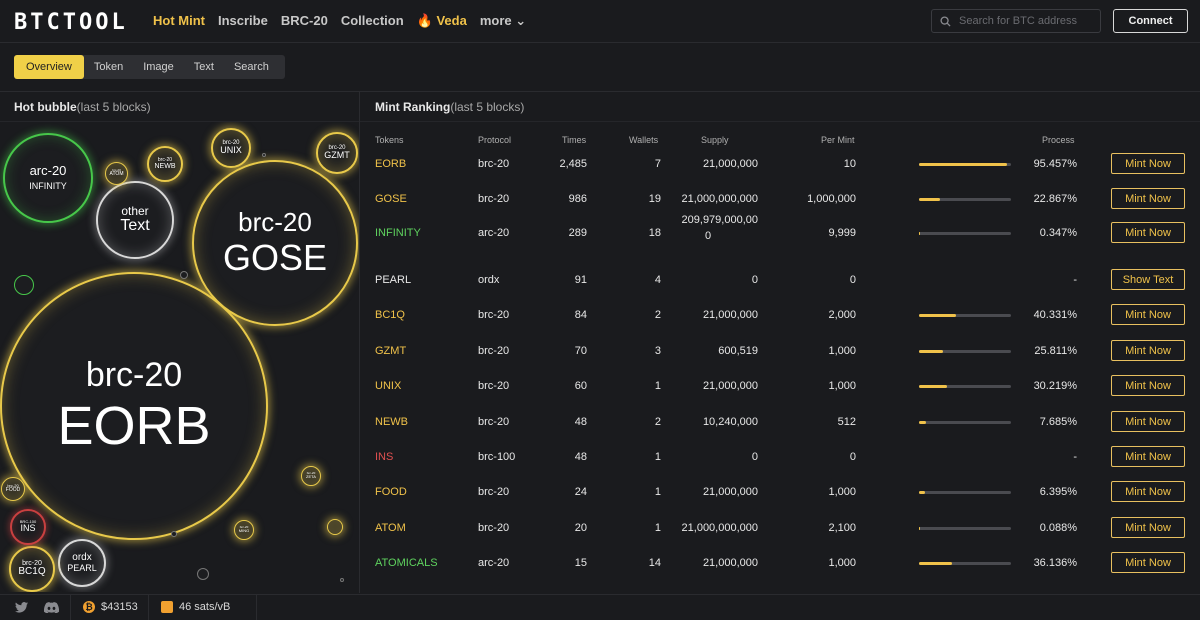 This screenshot has width=1200, height=620. What do you see at coordinates (28, 522) in the screenshot?
I see `bubble-protocol: BRC-100` at bounding box center [28, 522].